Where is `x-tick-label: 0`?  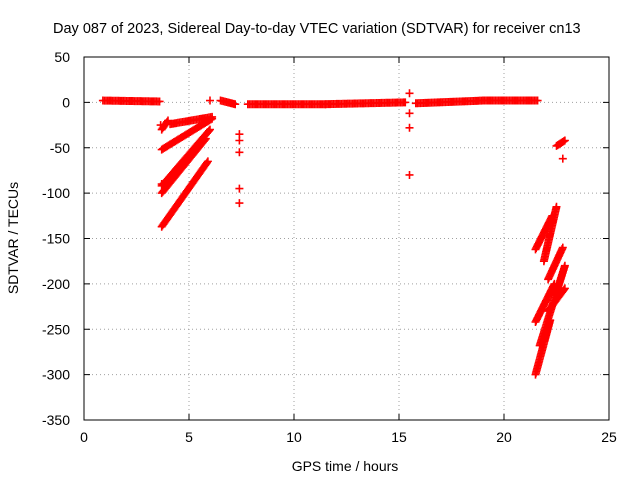
x-tick-label: 0 is located at coordinates (84, 437).